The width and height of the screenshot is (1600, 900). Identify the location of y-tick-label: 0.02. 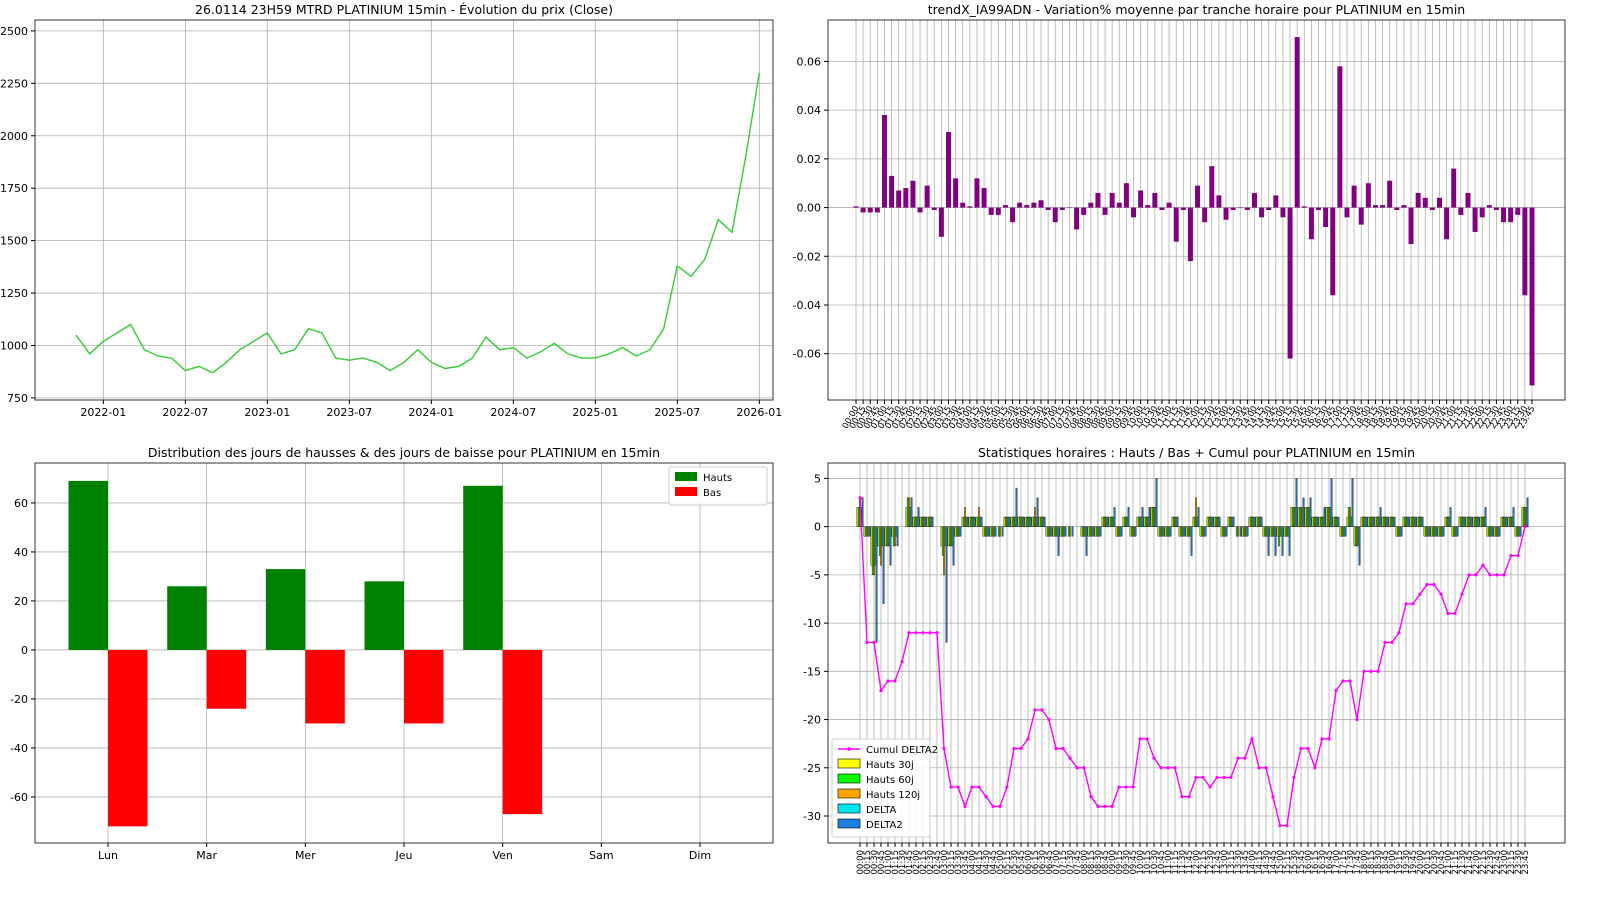
(809, 159).